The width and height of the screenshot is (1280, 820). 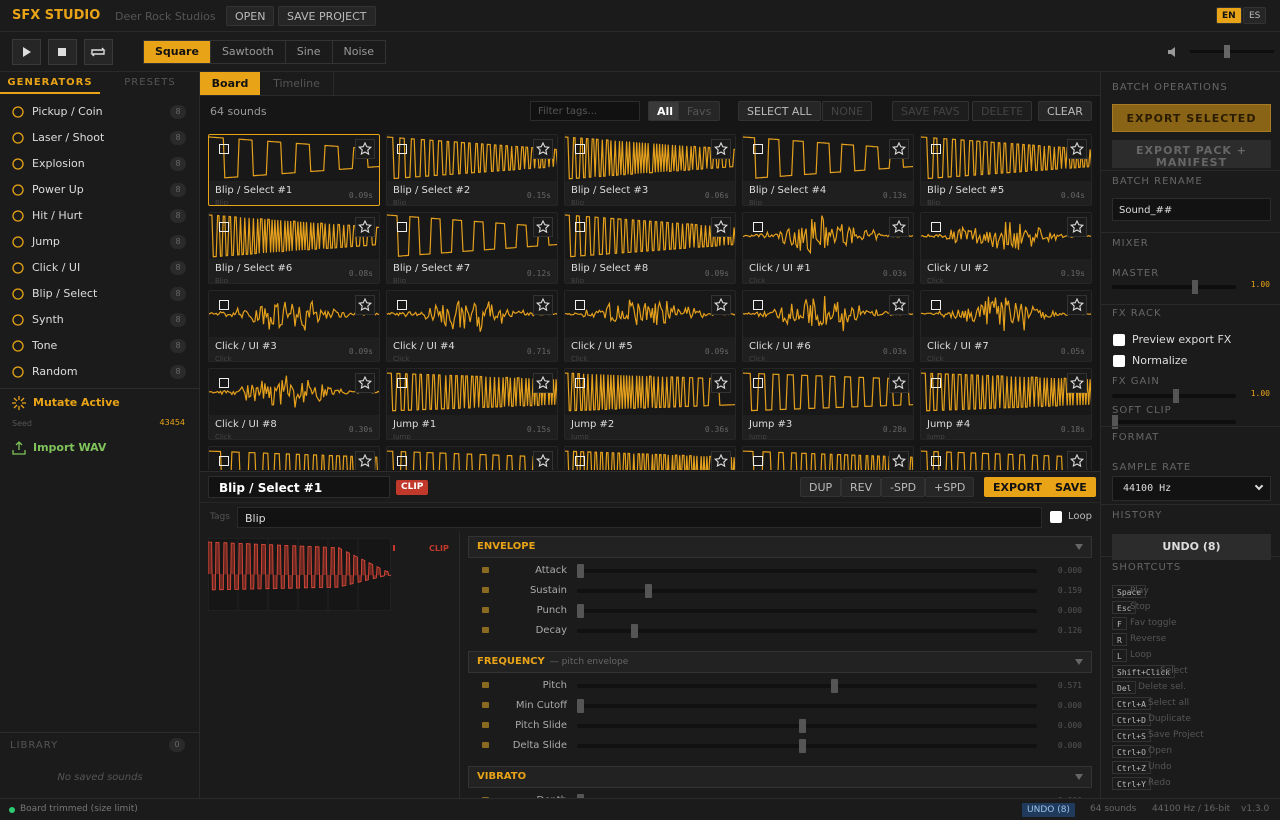 I want to click on export-pack: EXPORT PACK + MANIFEST, so click(x=1191, y=154).